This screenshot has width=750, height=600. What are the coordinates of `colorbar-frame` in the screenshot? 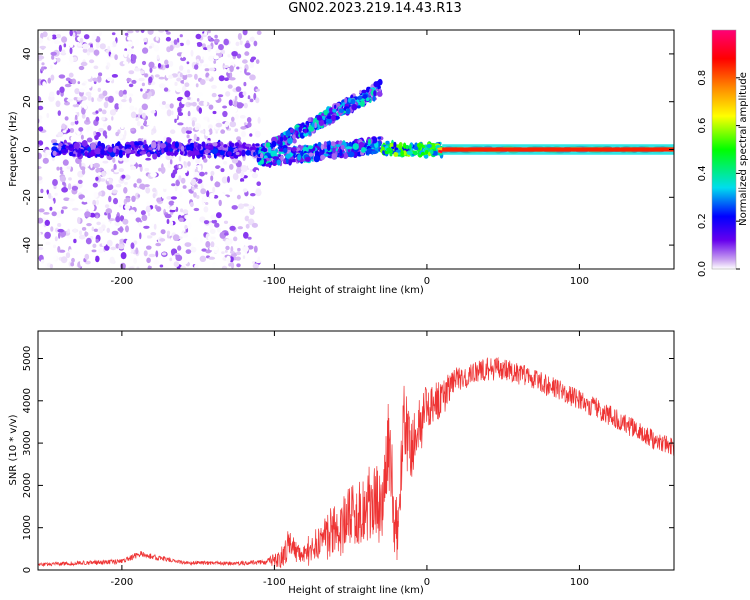 It's located at (724, 149).